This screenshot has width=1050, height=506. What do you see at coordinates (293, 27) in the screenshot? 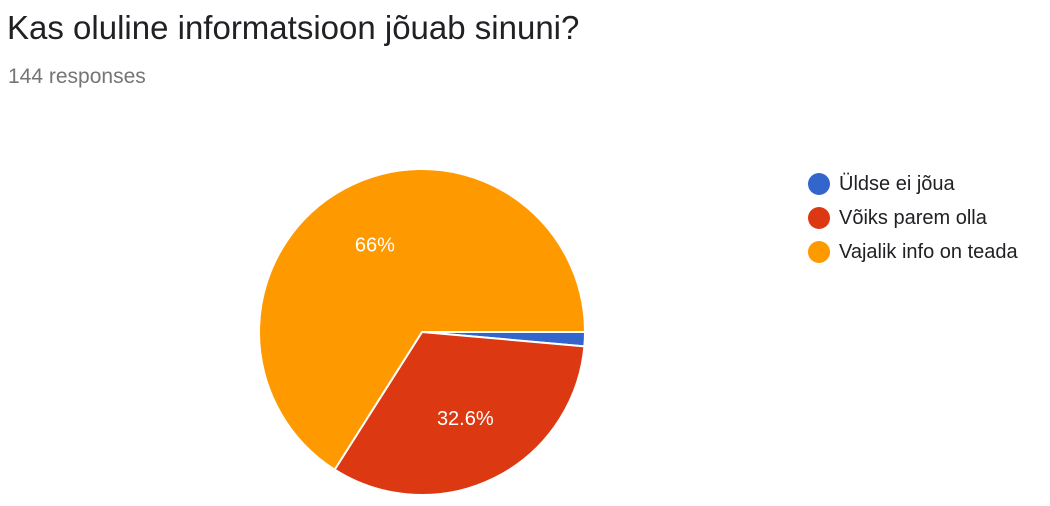
I see `page-title: Kas oluline informatsioon jõuab sinuni?` at bounding box center [293, 27].